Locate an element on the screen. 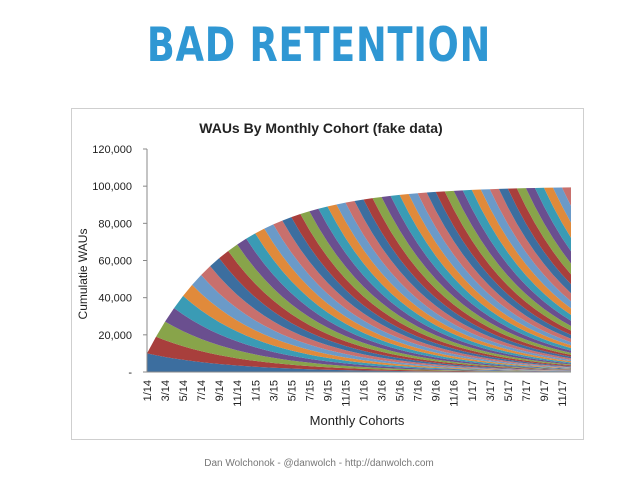 This screenshot has height=479, width=638. x-tick-label: 7/15 is located at coordinates (310, 390).